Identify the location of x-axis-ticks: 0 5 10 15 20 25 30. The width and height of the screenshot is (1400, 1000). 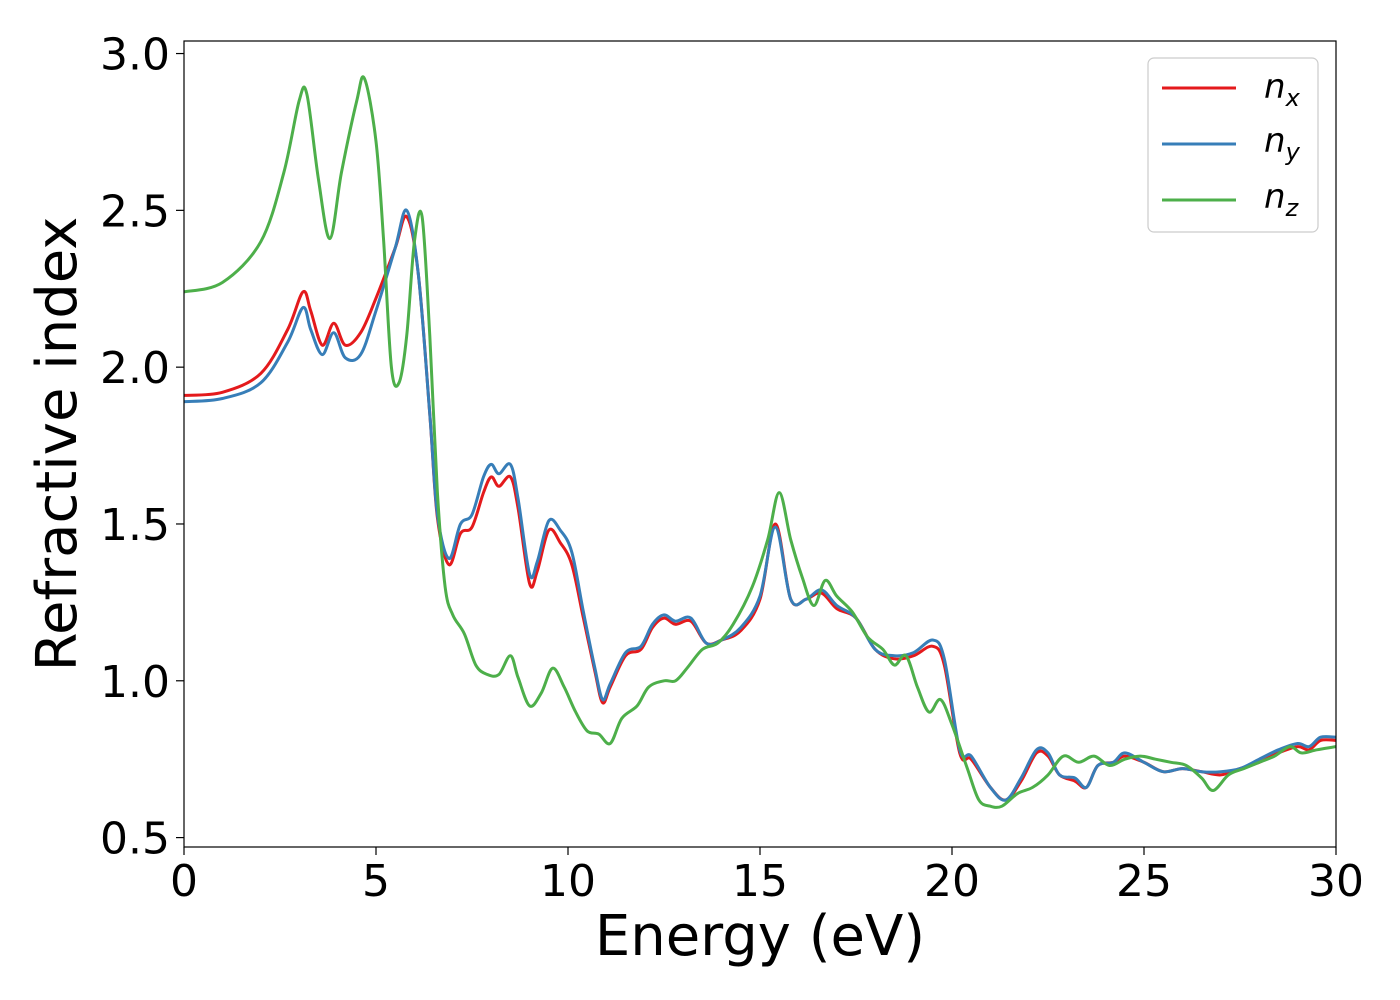
(767, 877).